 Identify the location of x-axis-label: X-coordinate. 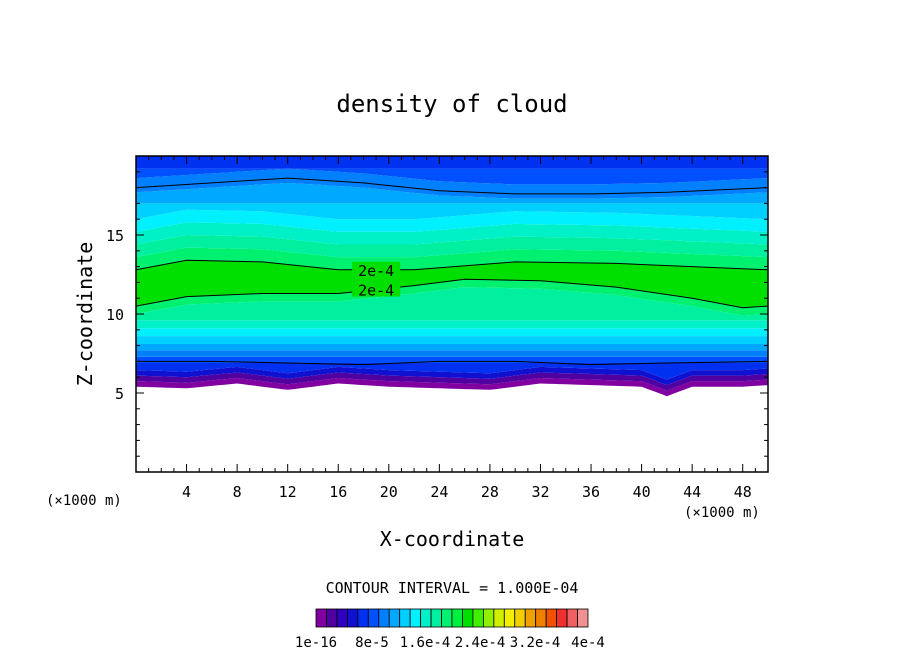
(452, 539).